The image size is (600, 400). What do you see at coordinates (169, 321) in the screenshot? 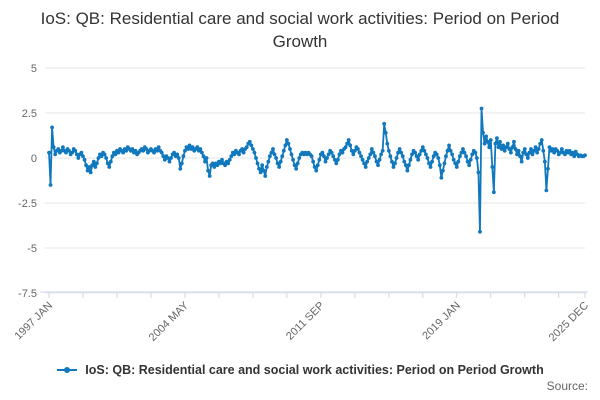
I see `x-axis-tick-label: 2004 MAY` at bounding box center [169, 321].